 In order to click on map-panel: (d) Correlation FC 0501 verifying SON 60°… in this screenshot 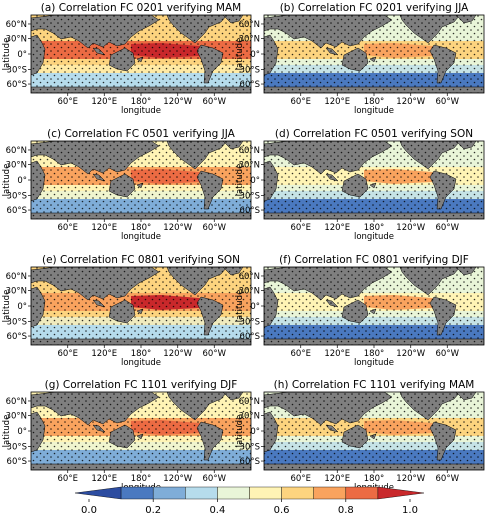, I will do `click(360, 185)`.